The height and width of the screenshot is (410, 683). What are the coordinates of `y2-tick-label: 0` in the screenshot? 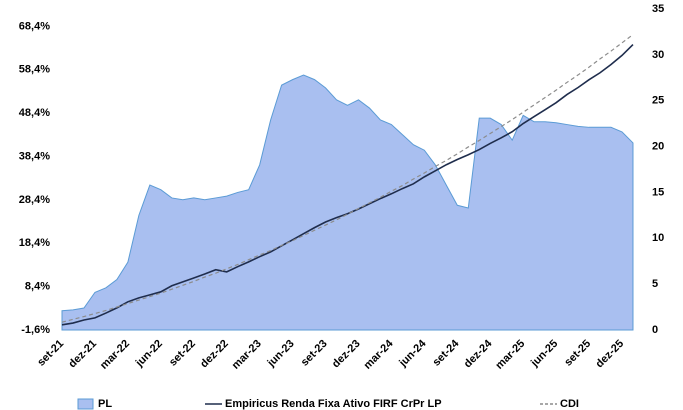 It's located at (655, 330).